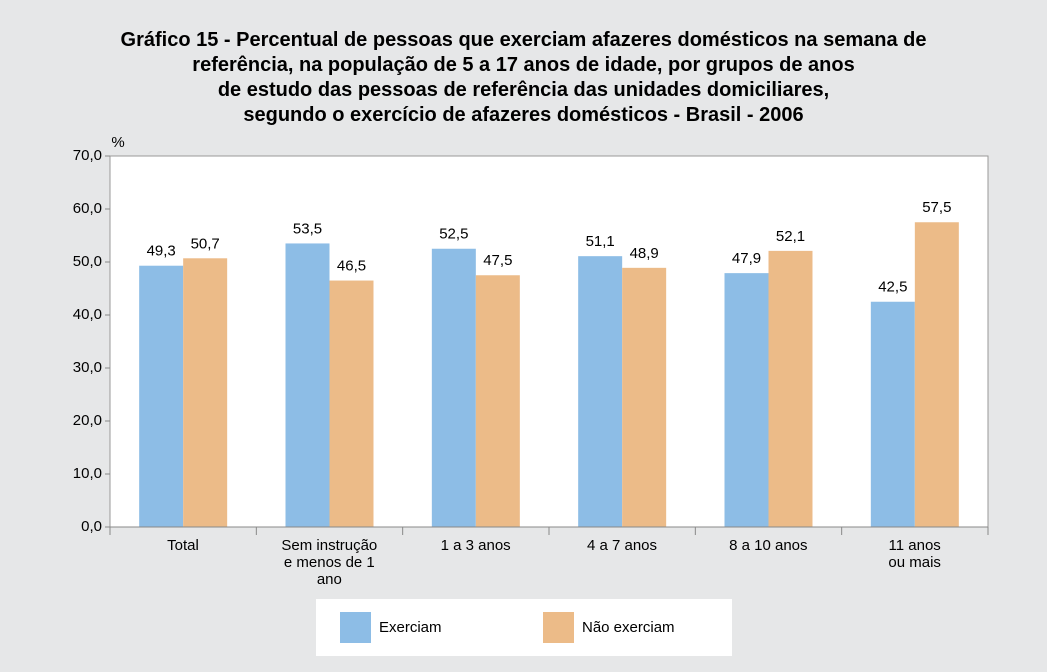 Image resolution: width=1047 pixels, height=672 pixels. Describe the element at coordinates (329, 562) in the screenshot. I see `x-tick-label: Sem instrução e menos de 1 ano` at that location.